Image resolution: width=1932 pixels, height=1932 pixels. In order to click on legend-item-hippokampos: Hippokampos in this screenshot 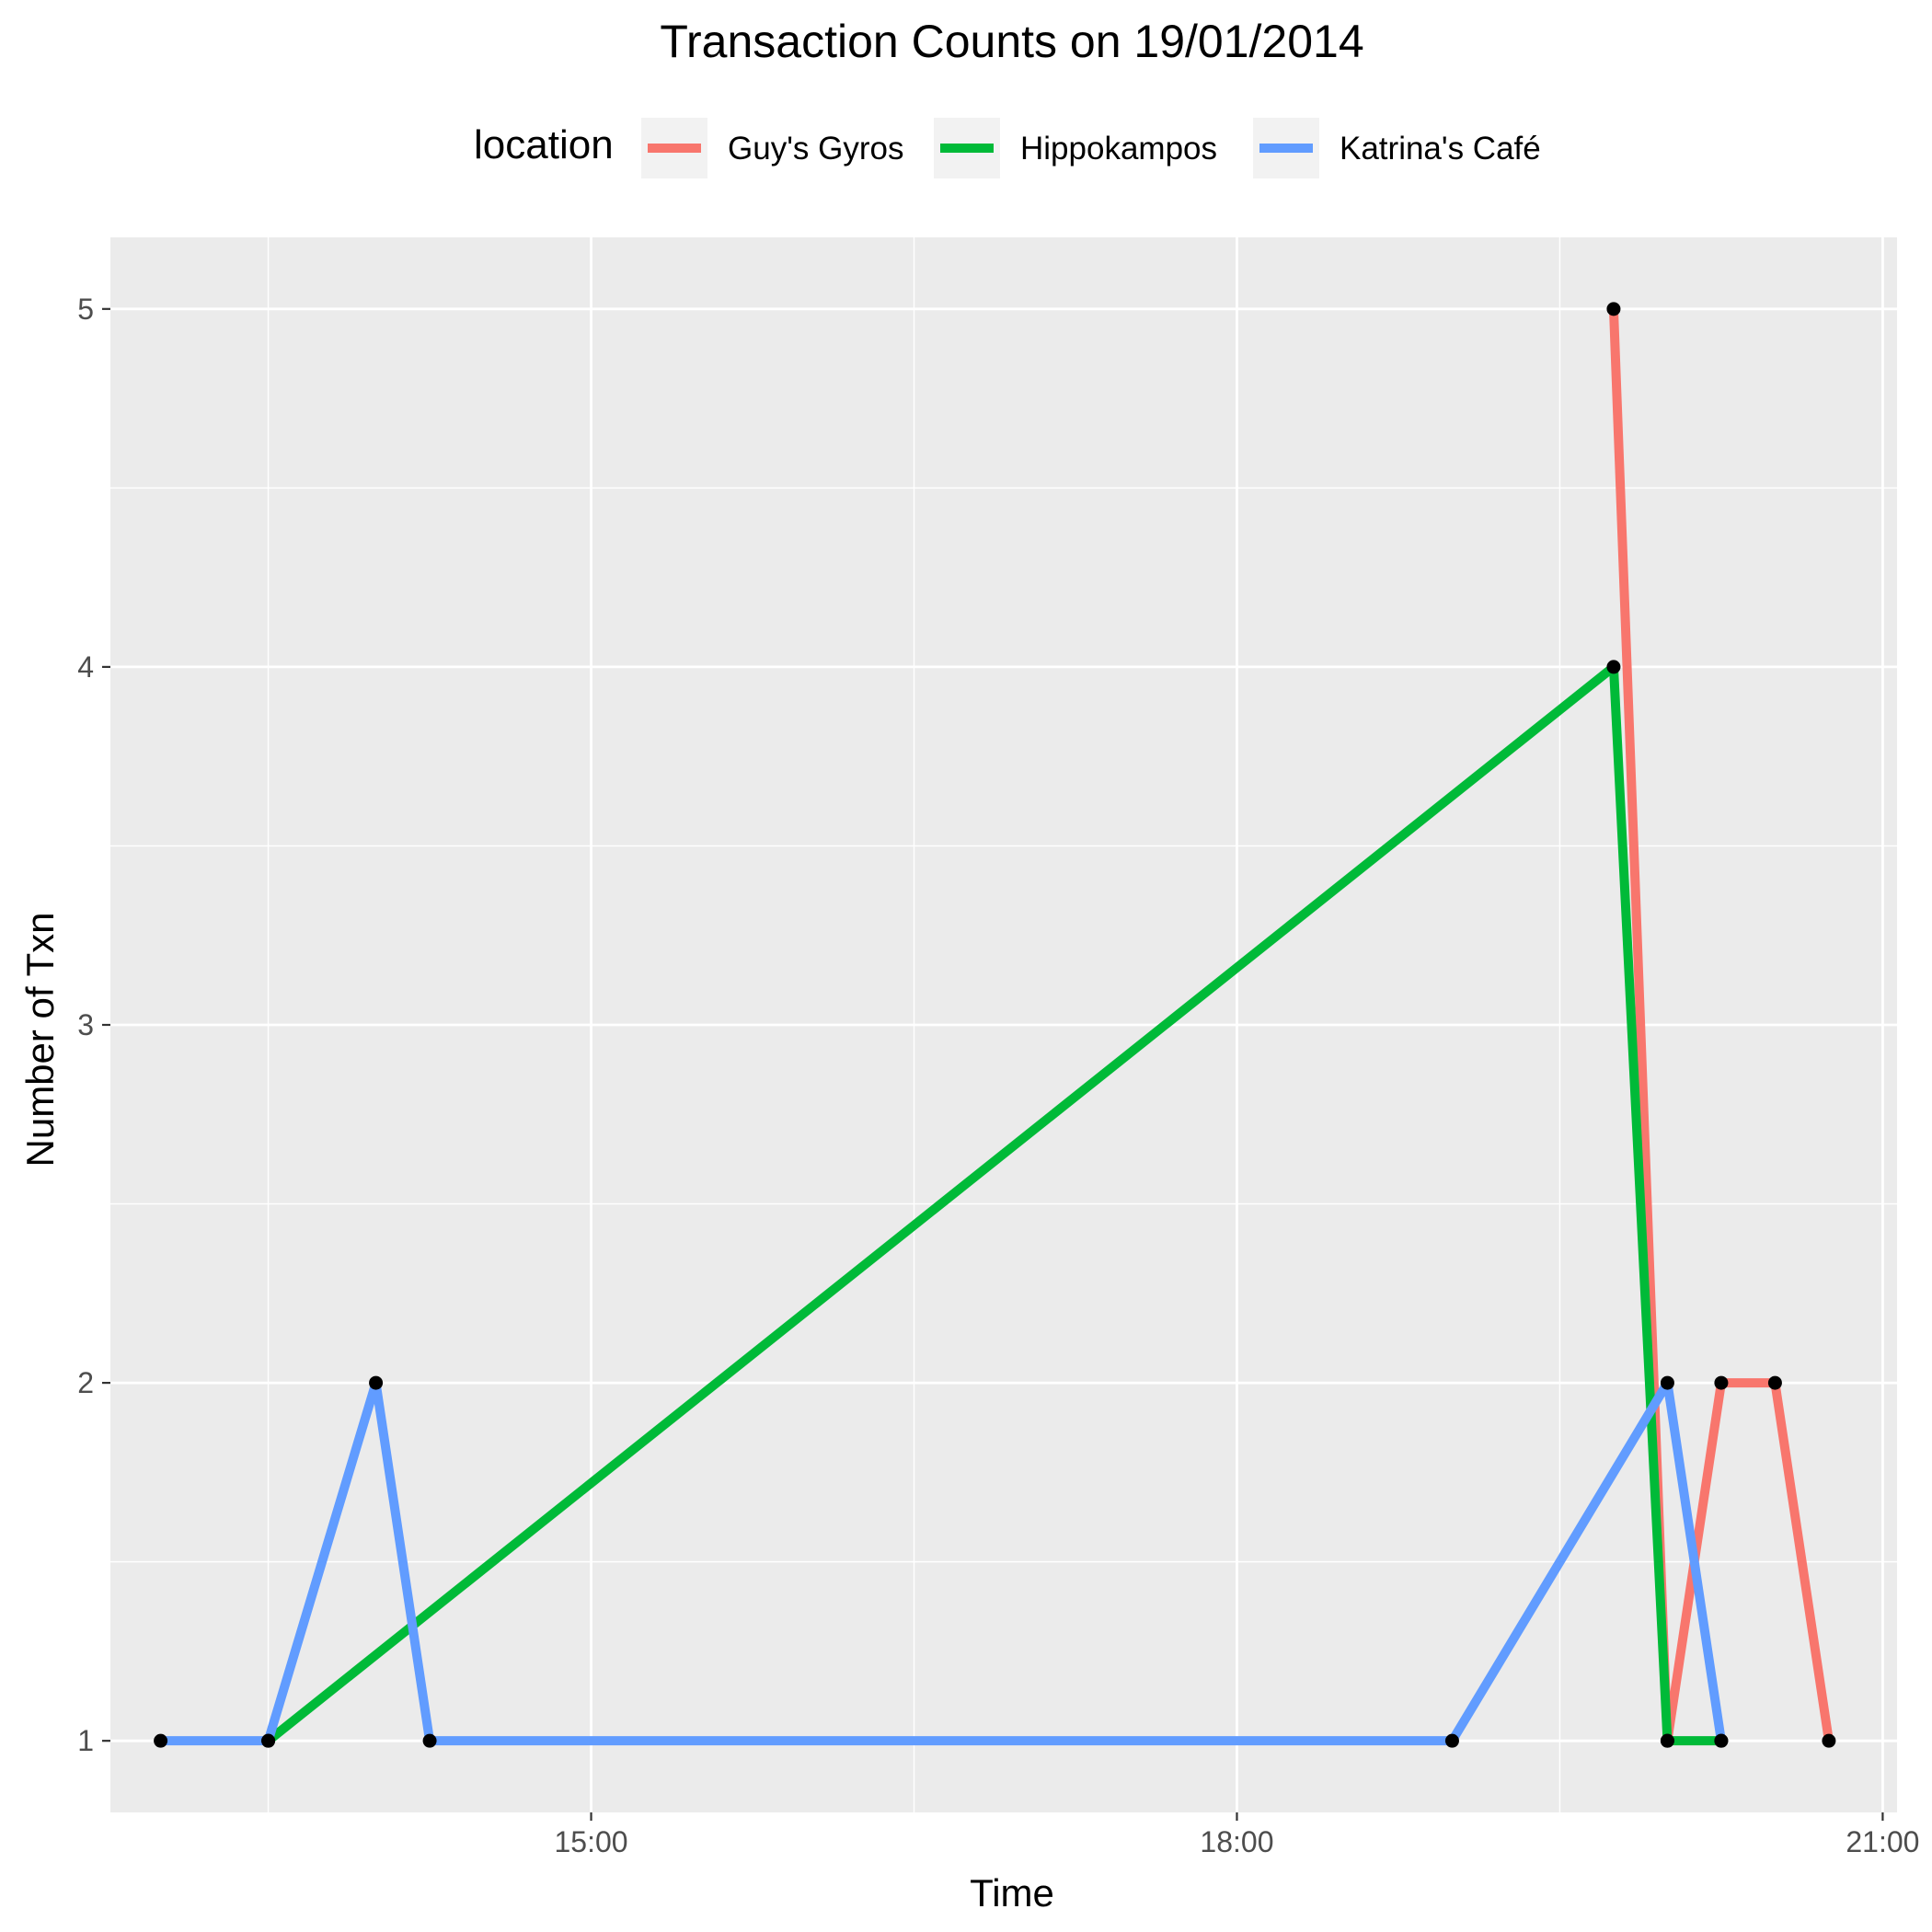, I will do `click(1075, 148)`.